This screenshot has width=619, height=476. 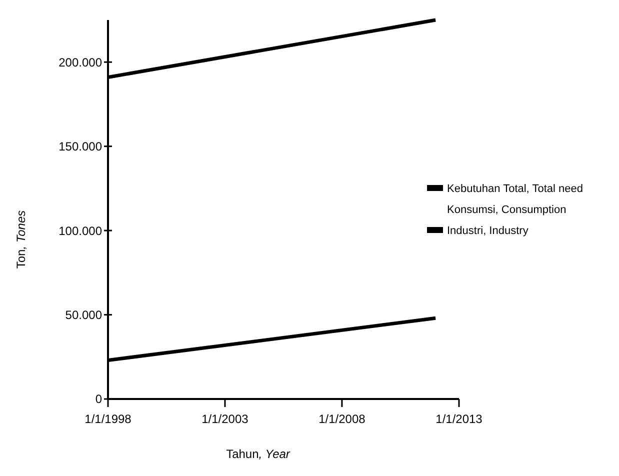 I want to click on y-tick-label: 50.000, so click(x=83, y=315).